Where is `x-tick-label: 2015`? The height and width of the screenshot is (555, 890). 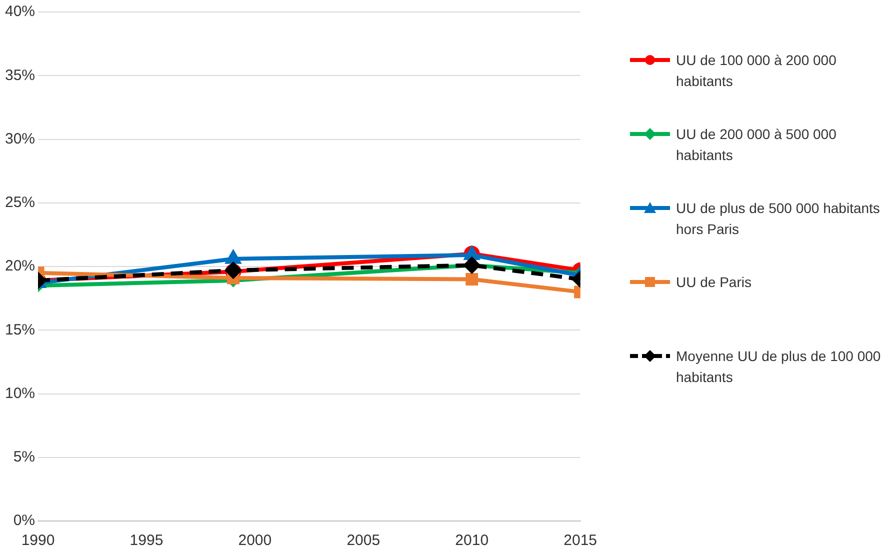
x-tick-label: 2015 is located at coordinates (581, 541).